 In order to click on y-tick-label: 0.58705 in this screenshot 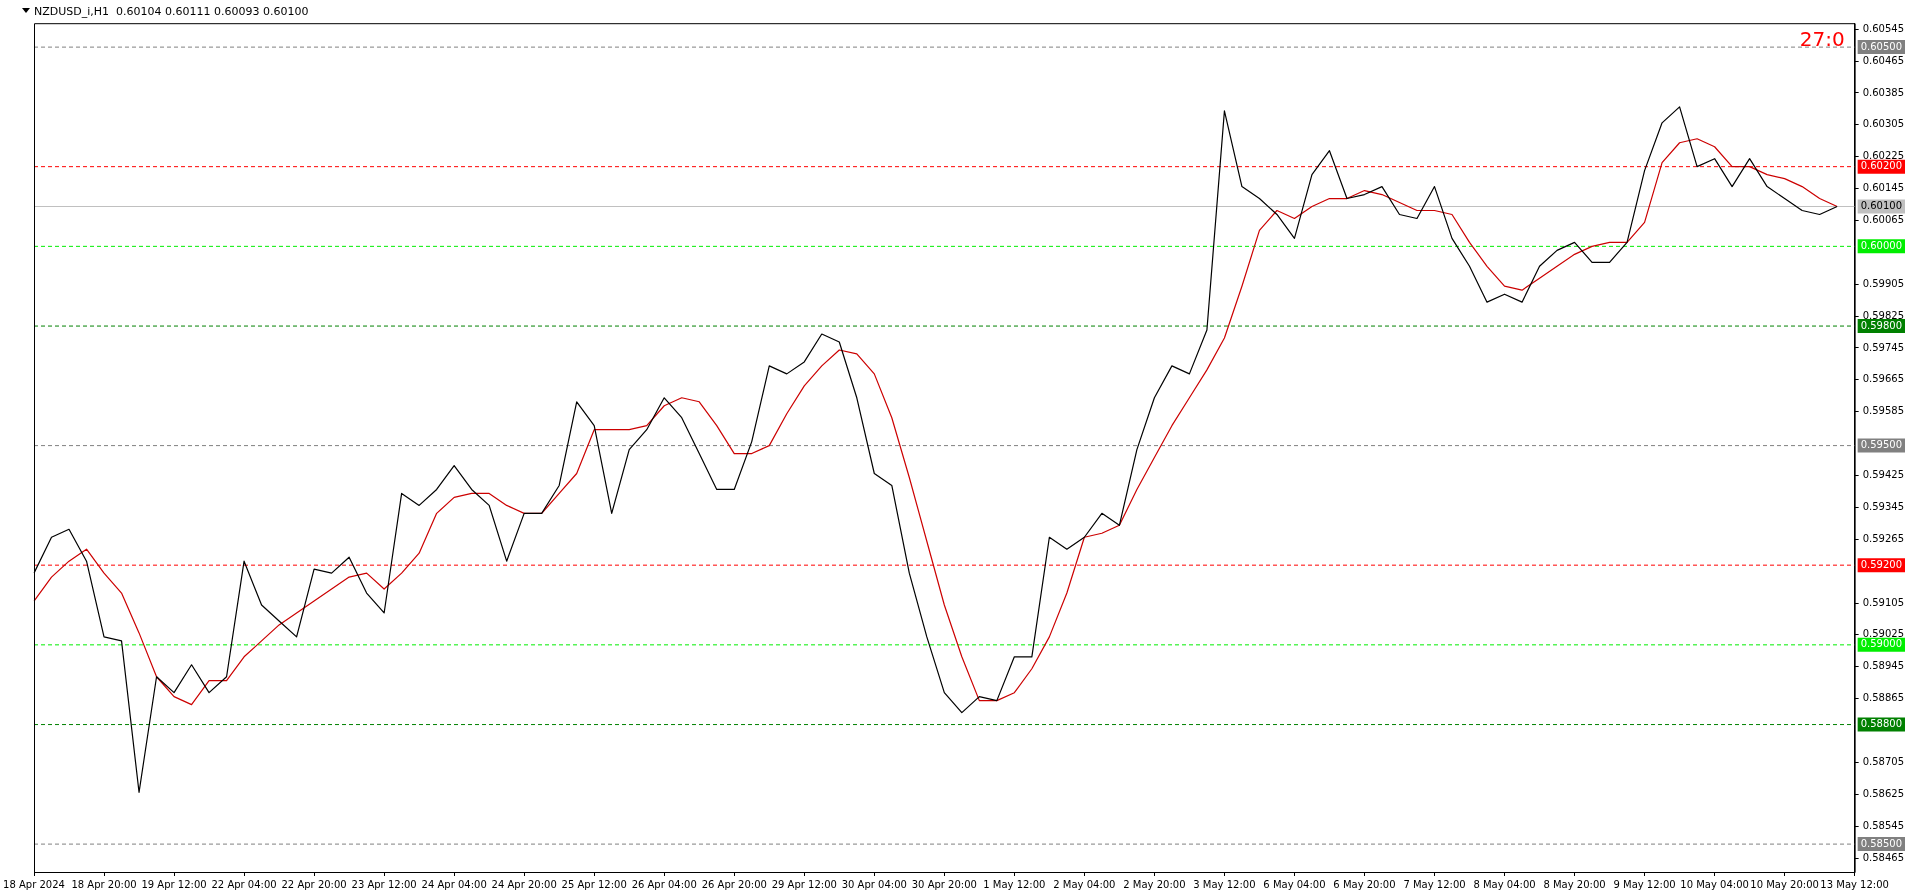, I will do `click(1883, 762)`.